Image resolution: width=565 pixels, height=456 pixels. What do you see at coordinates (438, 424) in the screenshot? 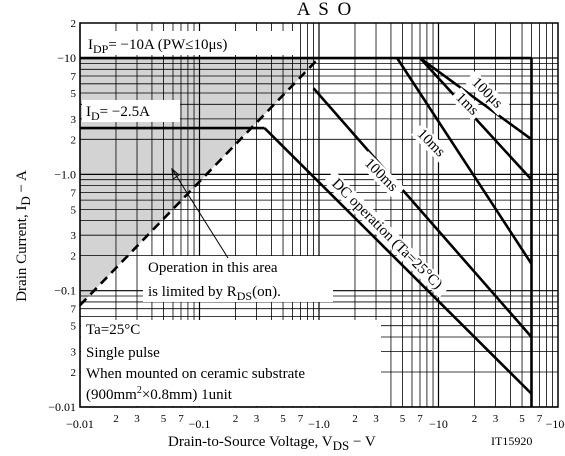
I see `x-tick-label: −10` at bounding box center [438, 424].